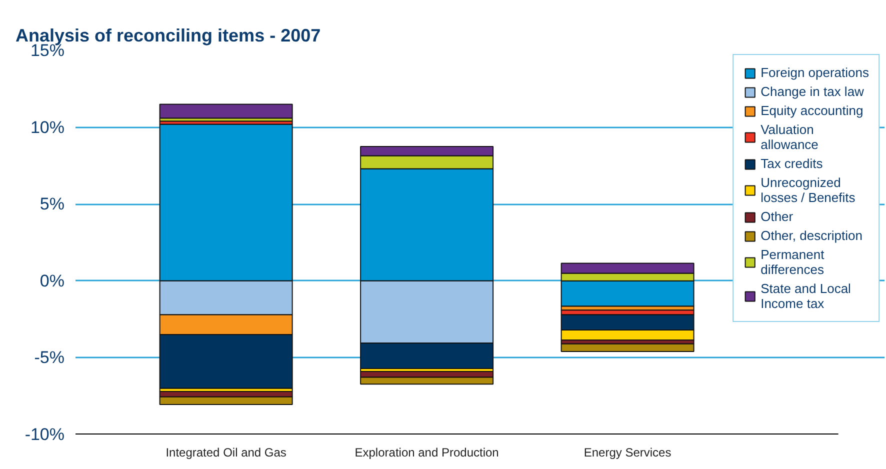 The height and width of the screenshot is (469, 886). What do you see at coordinates (808, 190) in the screenshot?
I see `legend-label: Unrecognized losses / Benefits` at bounding box center [808, 190].